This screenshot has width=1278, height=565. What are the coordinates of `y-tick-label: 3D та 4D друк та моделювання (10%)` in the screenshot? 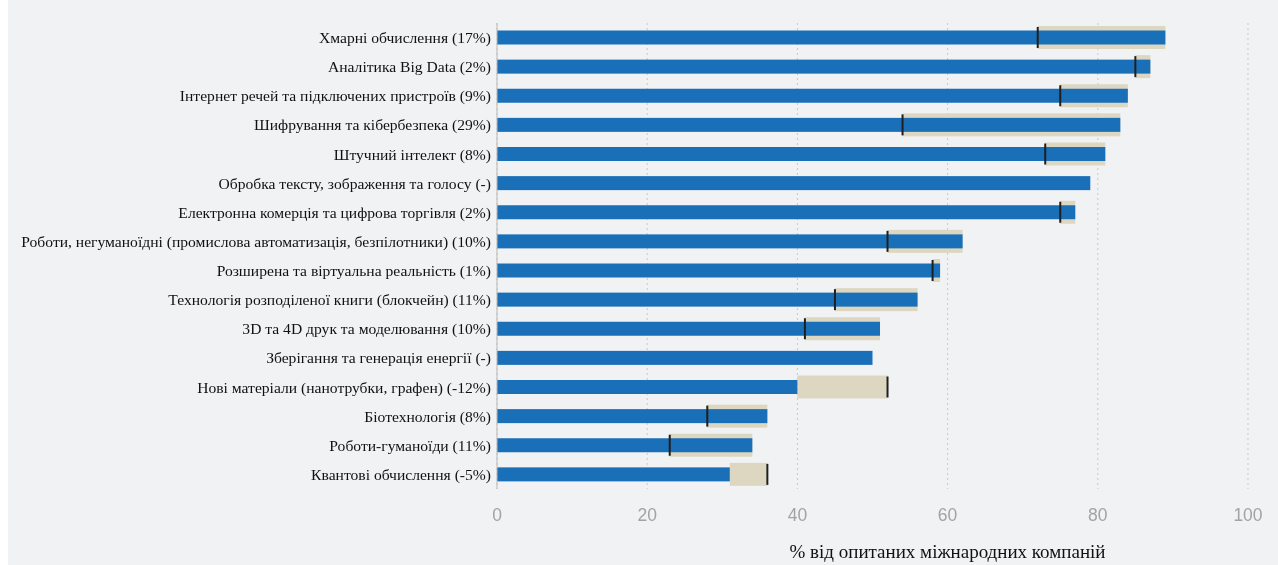 It's located at (366, 329).